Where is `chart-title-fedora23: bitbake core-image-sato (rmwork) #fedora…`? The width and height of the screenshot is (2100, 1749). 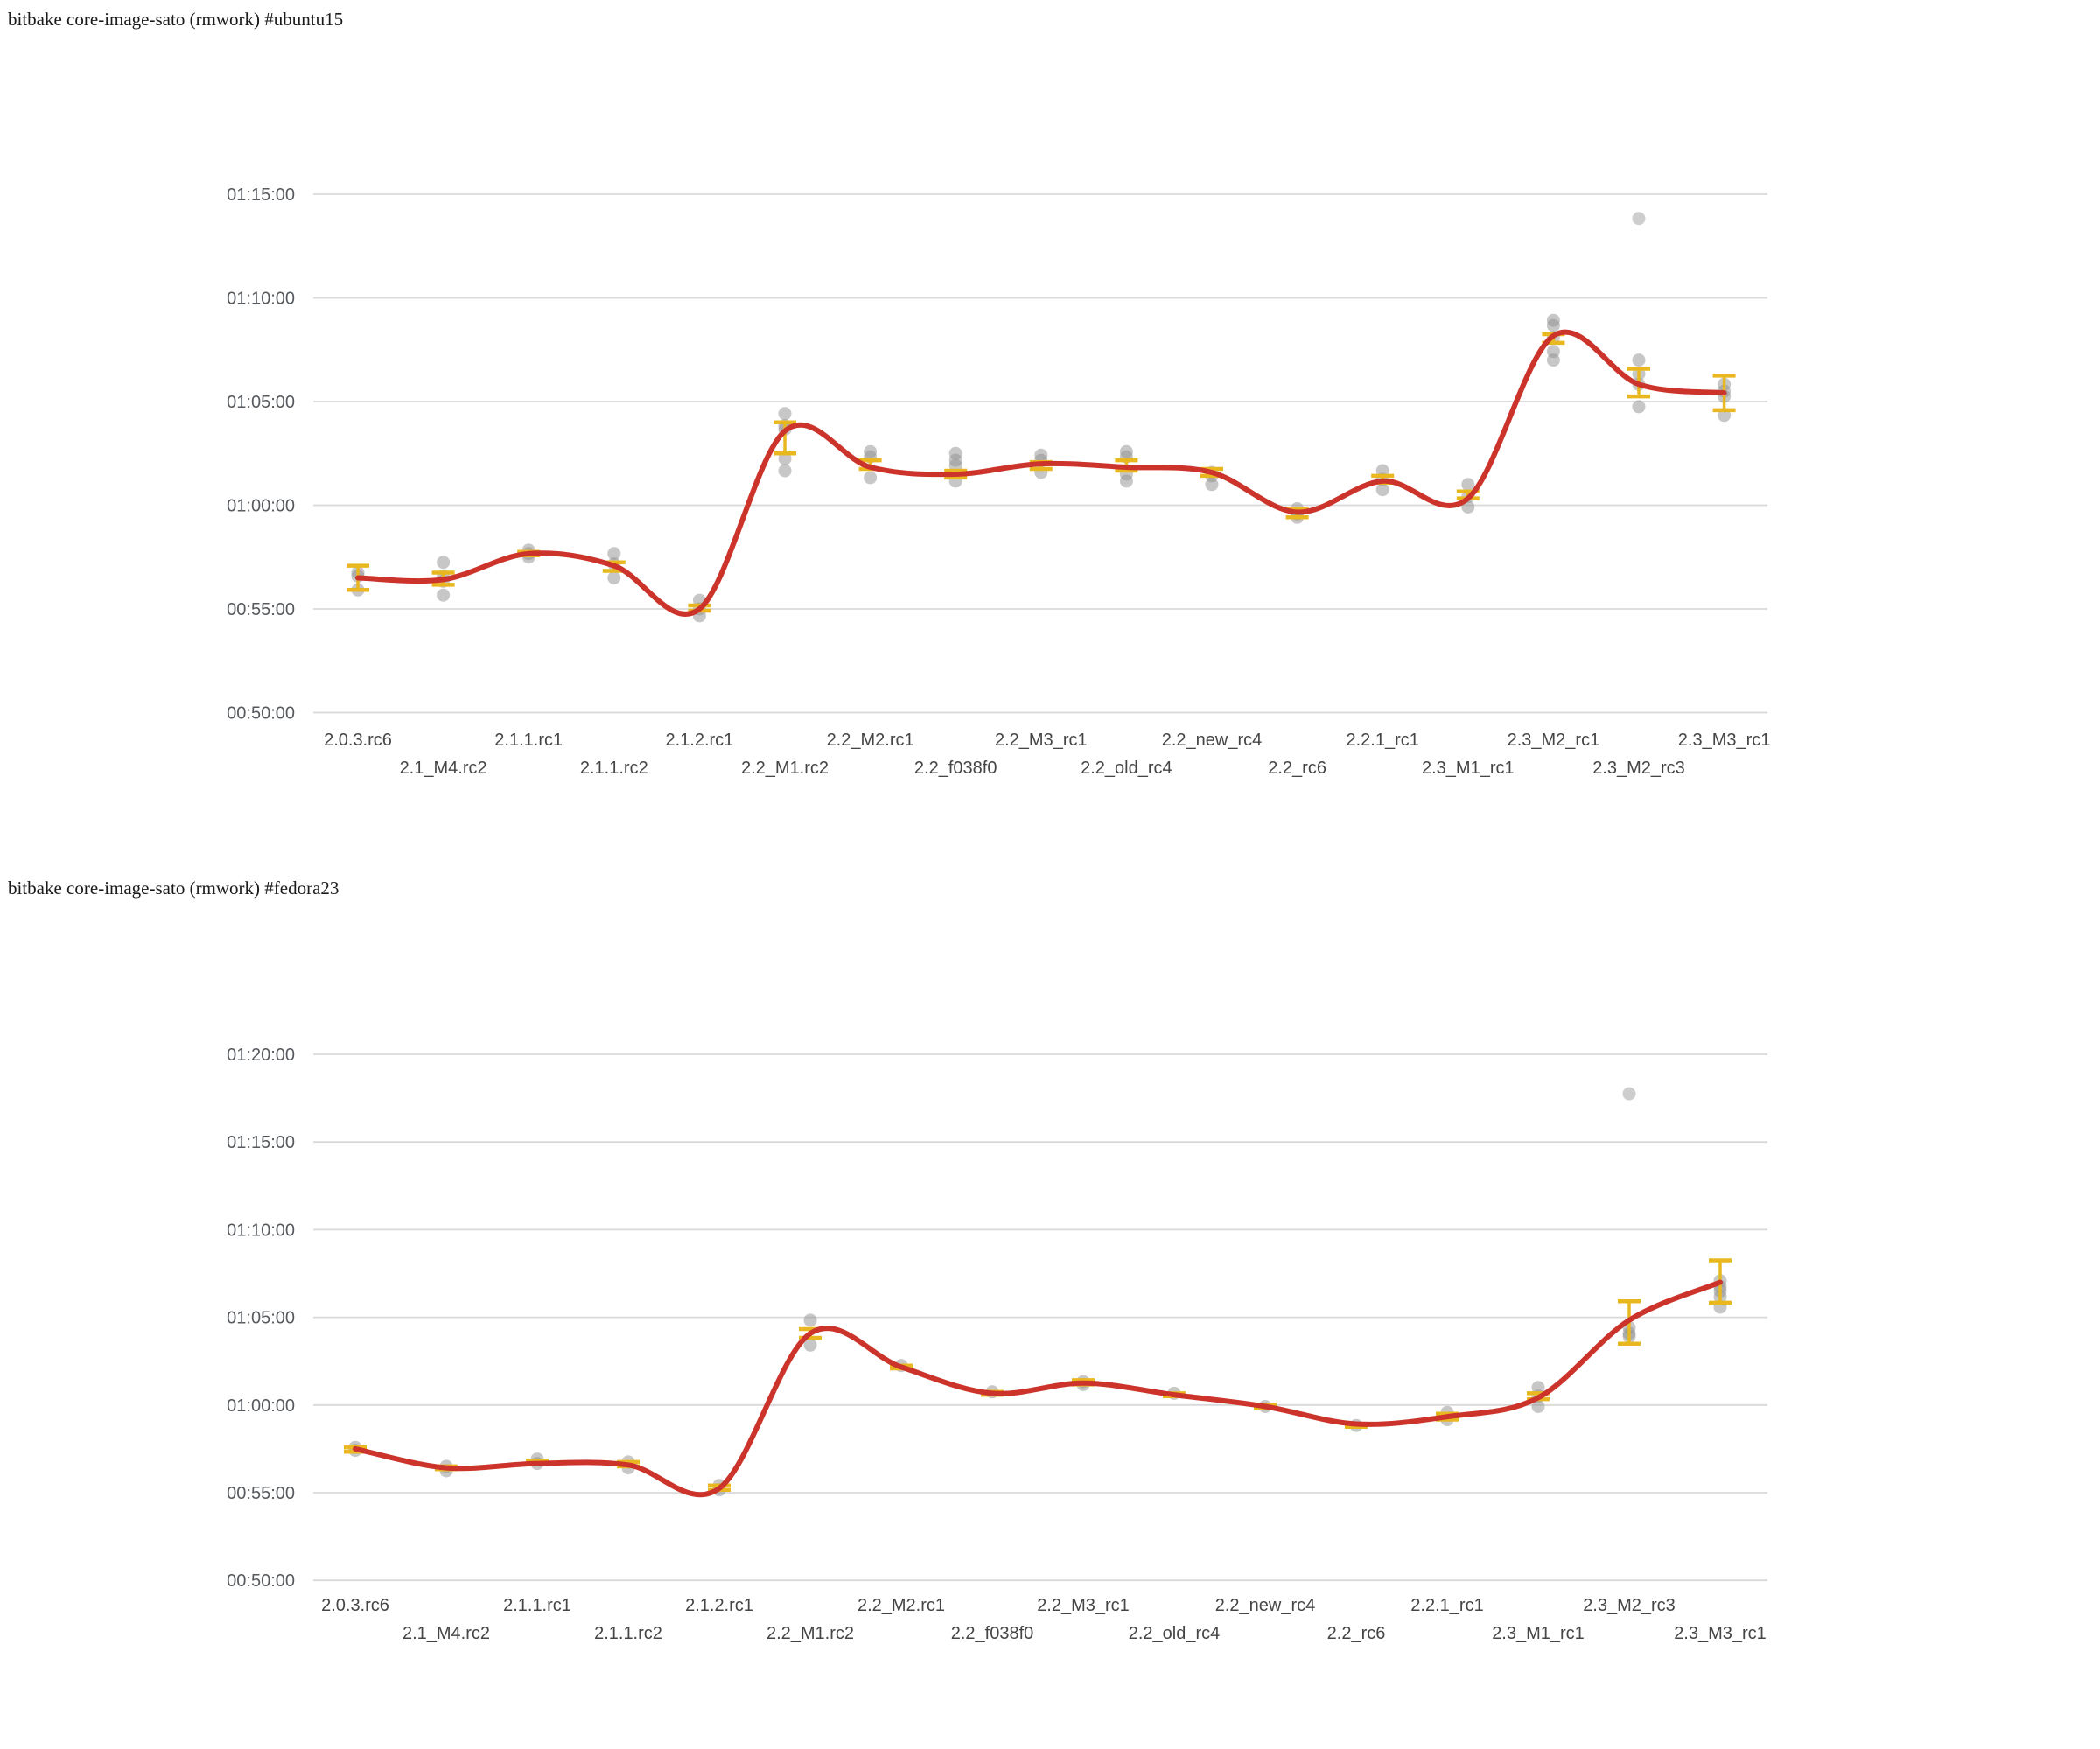 chart-title-fedora23: bitbake core-image-sato (rmwork) #fedora… is located at coordinates (174, 889).